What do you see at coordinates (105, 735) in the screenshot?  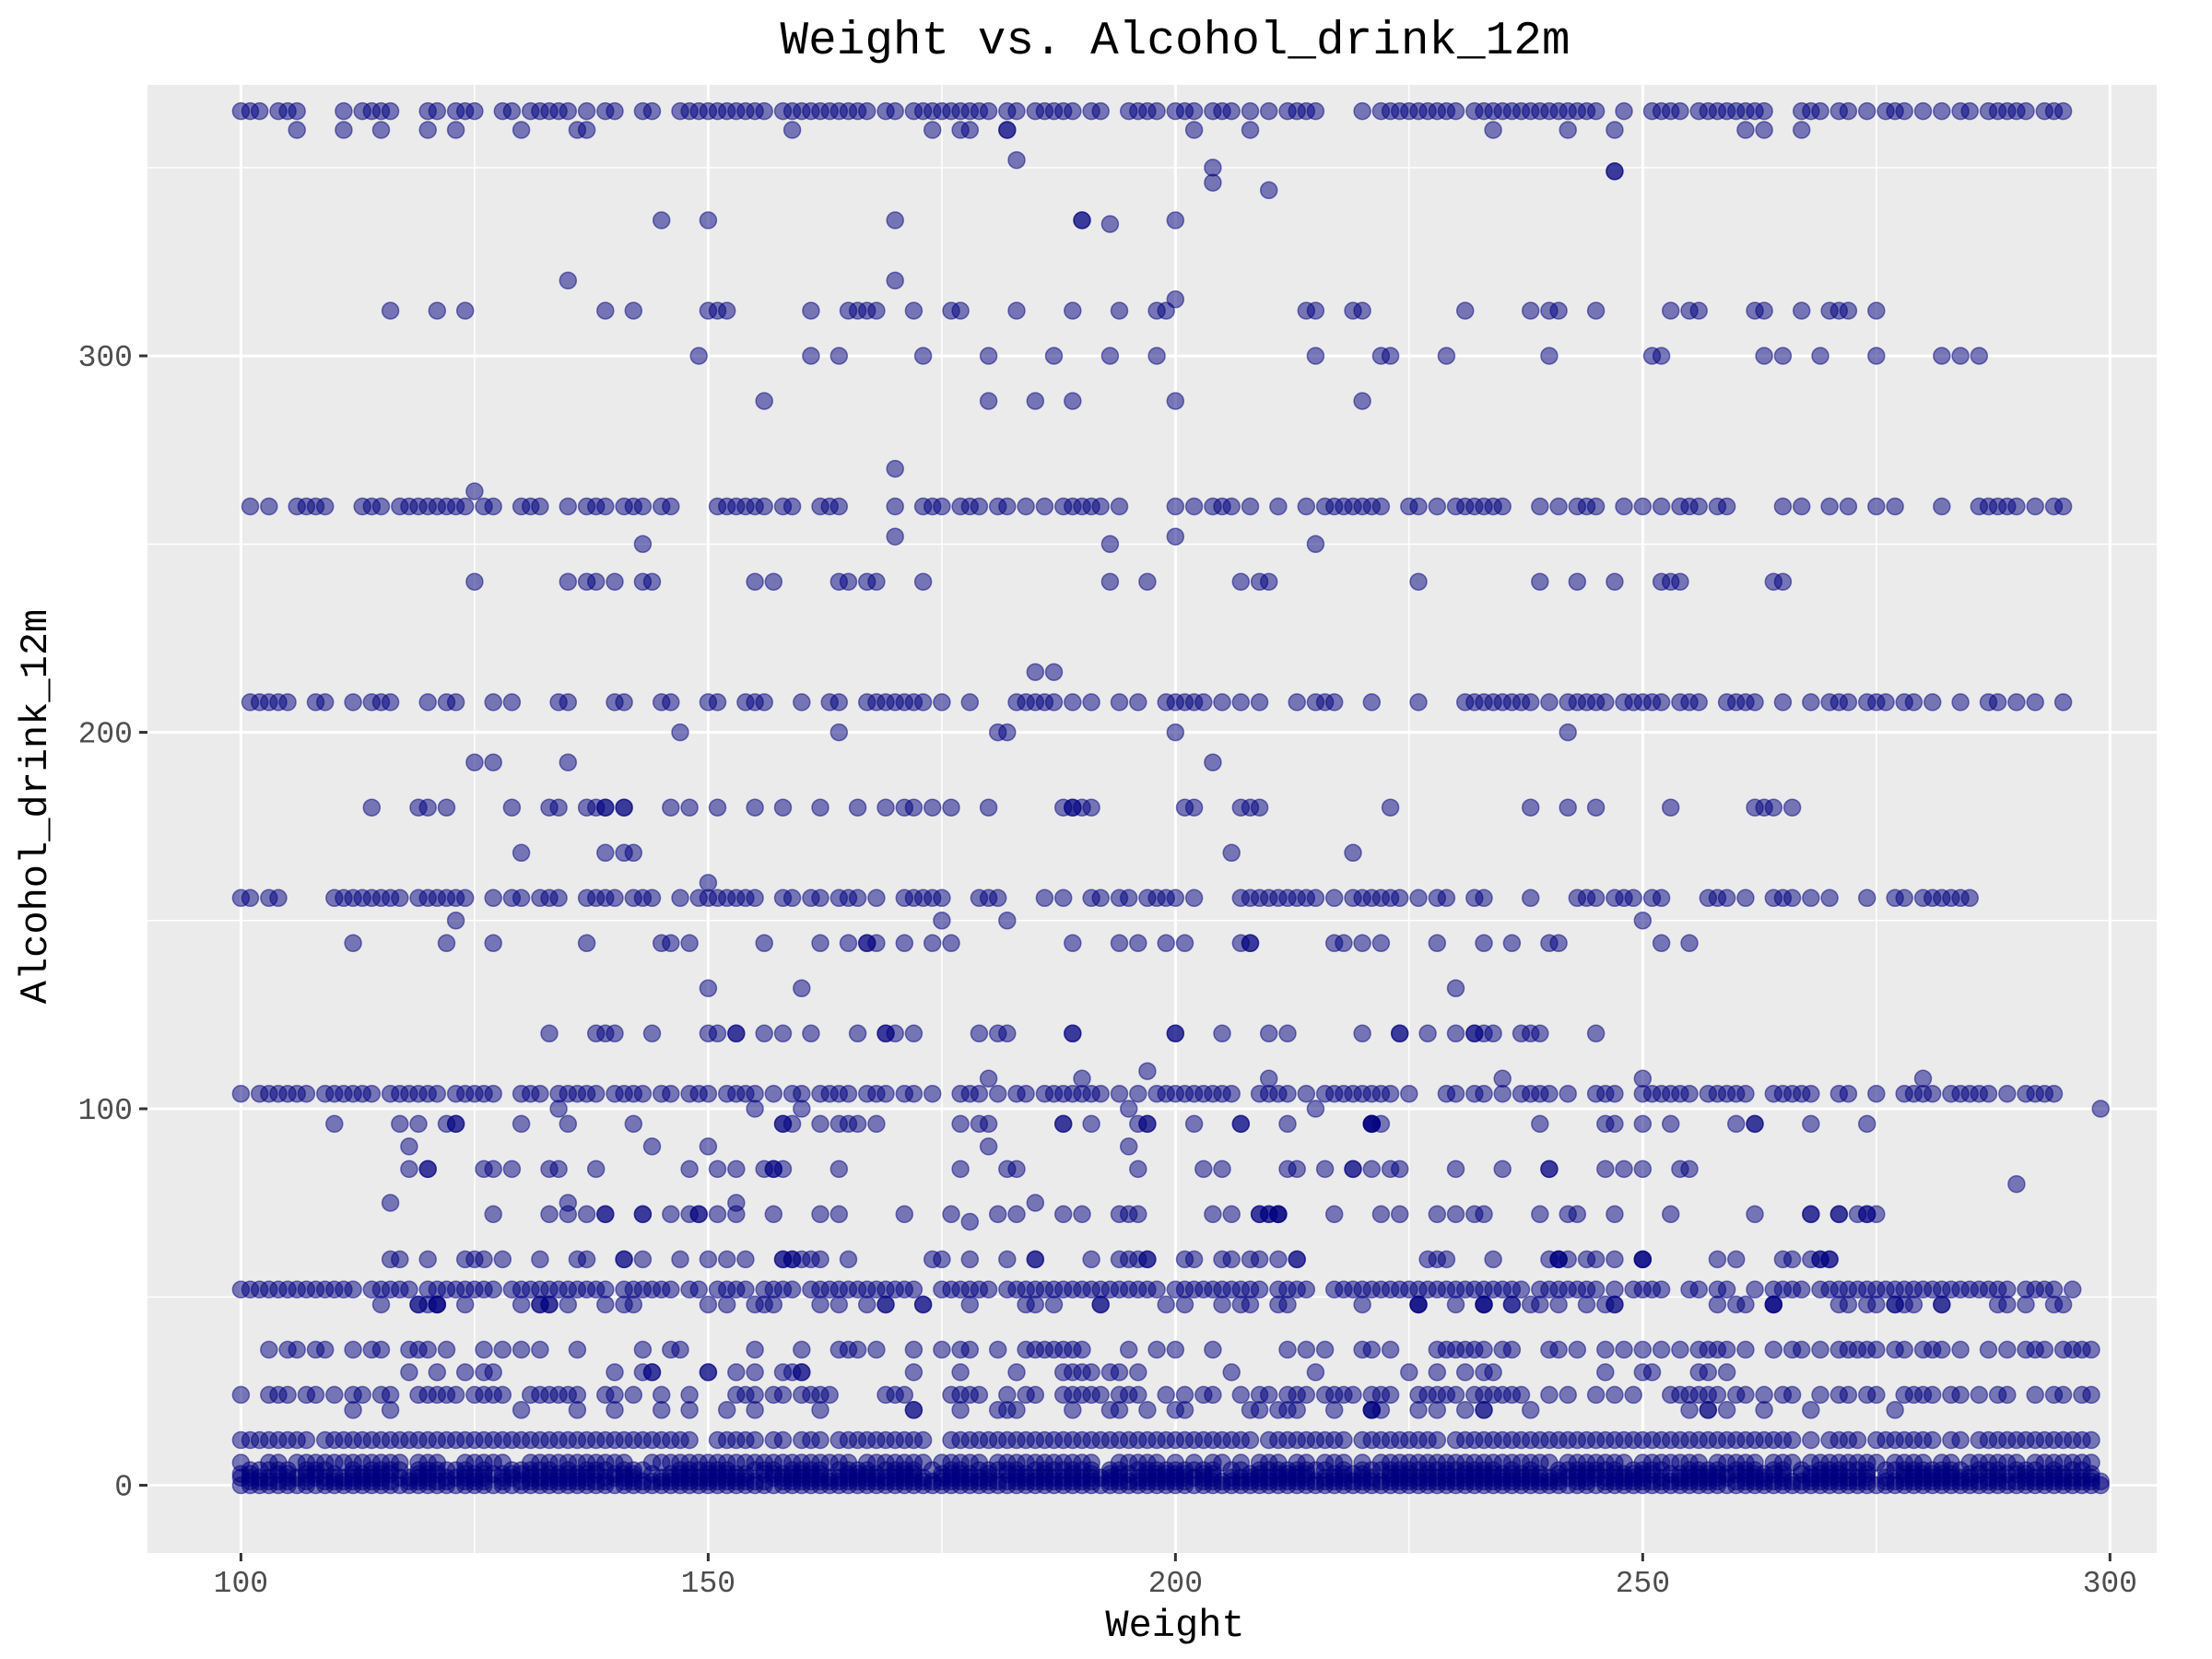 I see `y-tick-label: 200` at bounding box center [105, 735].